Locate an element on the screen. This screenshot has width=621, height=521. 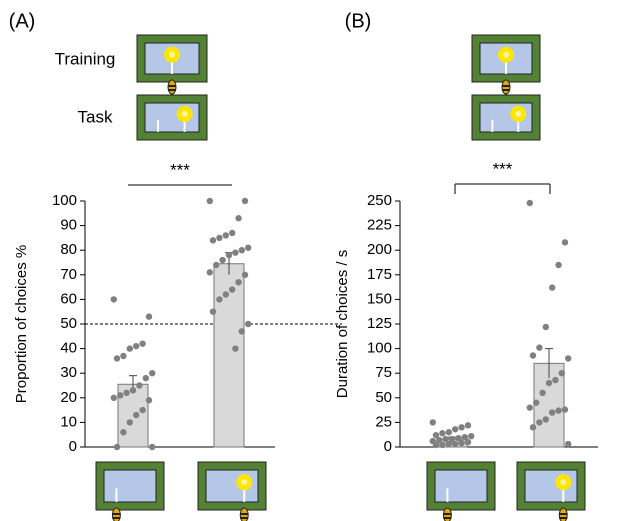
y-tick-label: 250 is located at coordinates (379, 200).